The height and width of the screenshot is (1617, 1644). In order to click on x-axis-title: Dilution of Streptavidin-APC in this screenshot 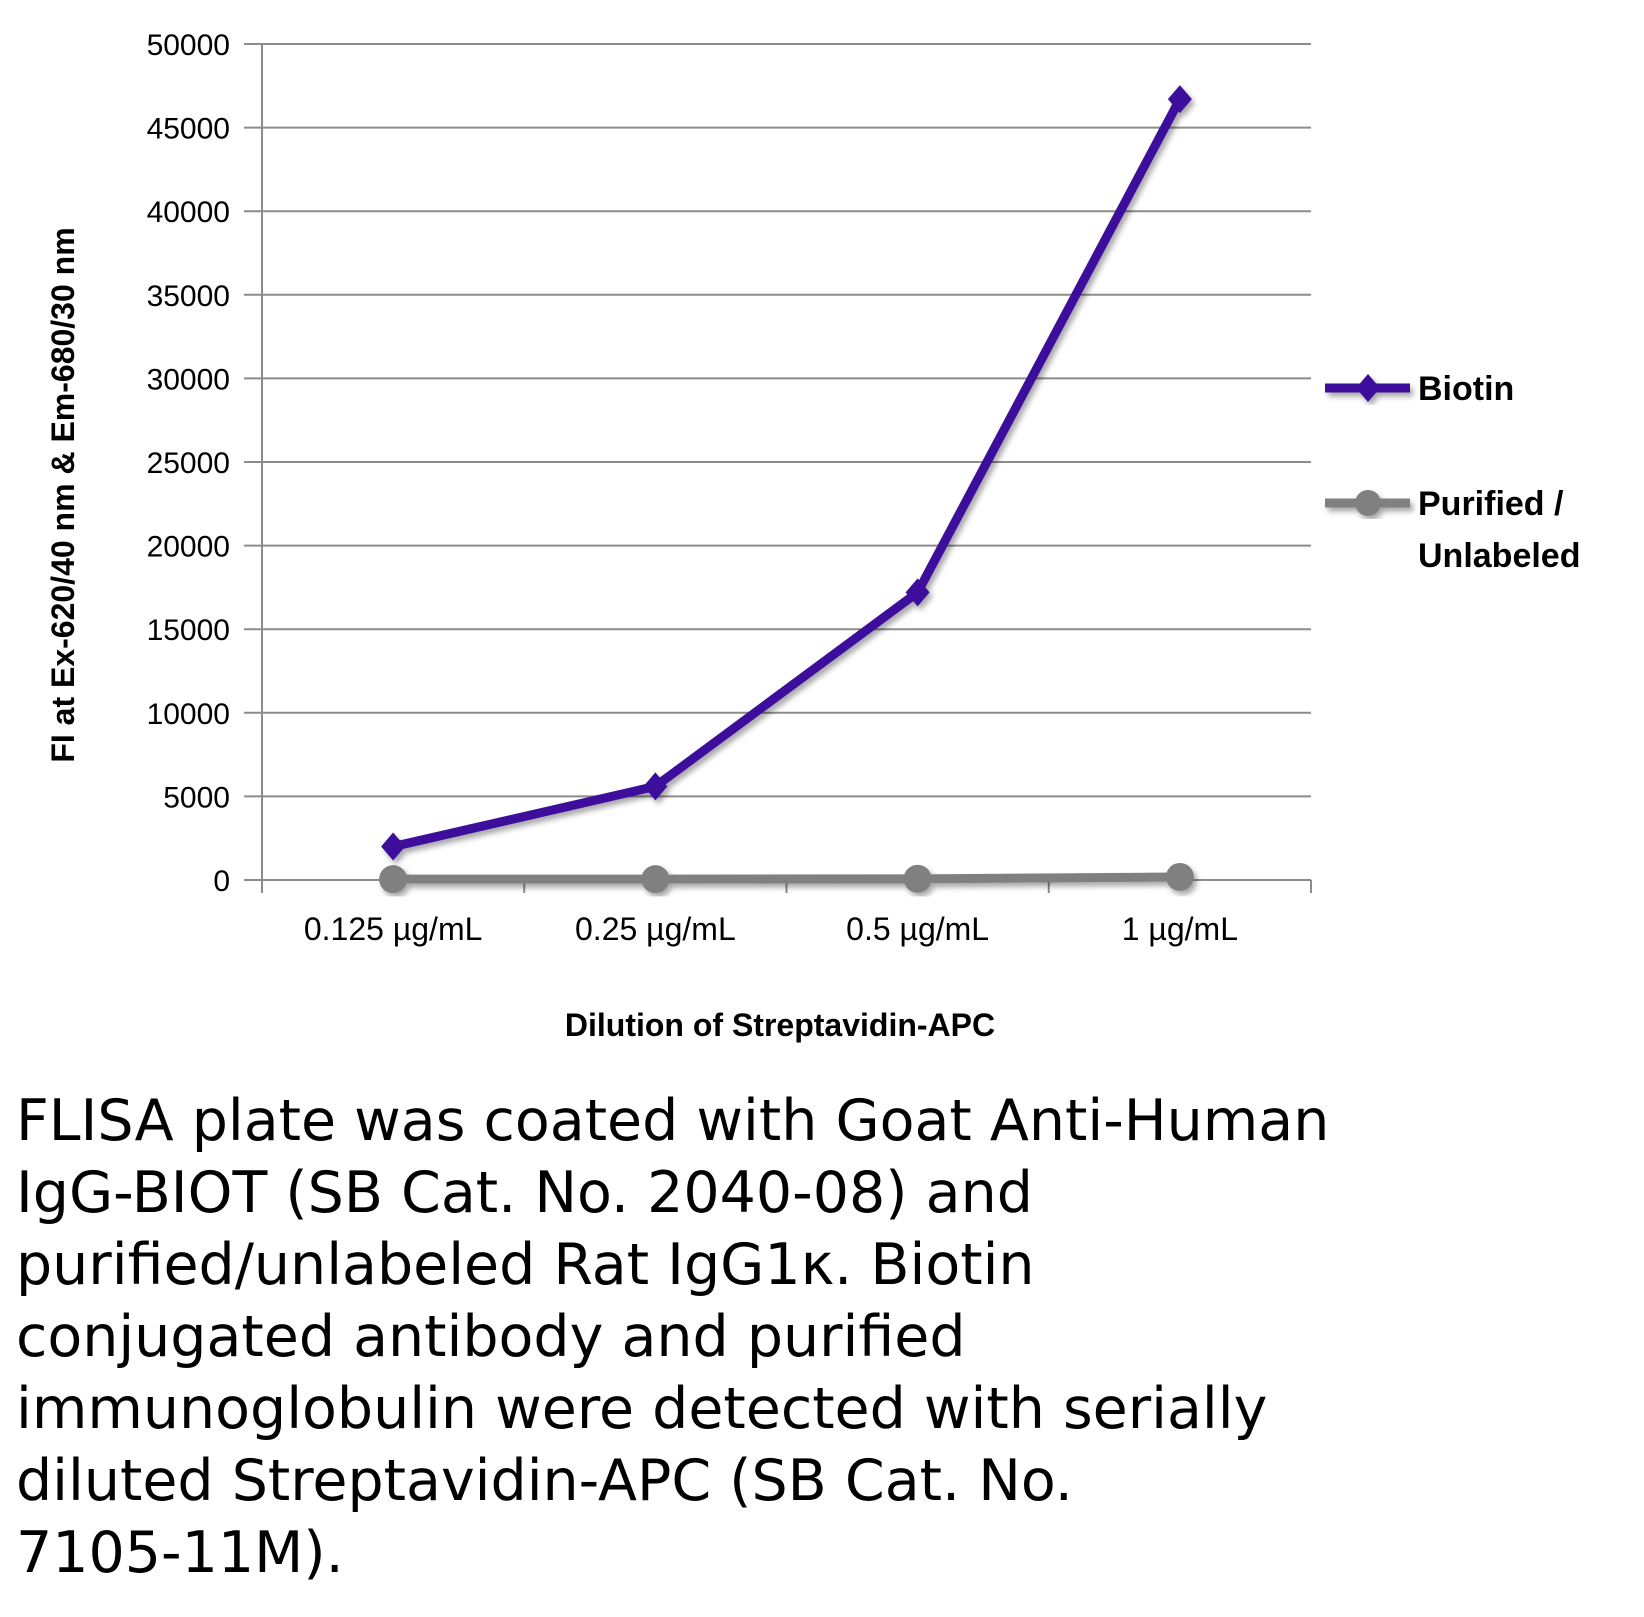, I will do `click(780, 1025)`.